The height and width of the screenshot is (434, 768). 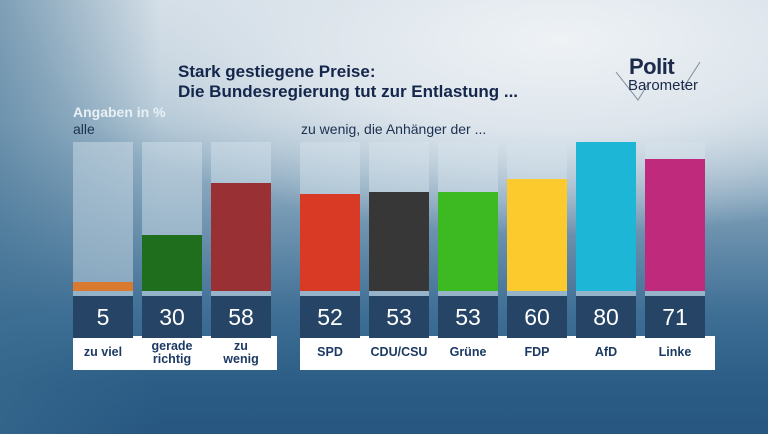 I want to click on checkmark-icon, so click(x=658, y=81).